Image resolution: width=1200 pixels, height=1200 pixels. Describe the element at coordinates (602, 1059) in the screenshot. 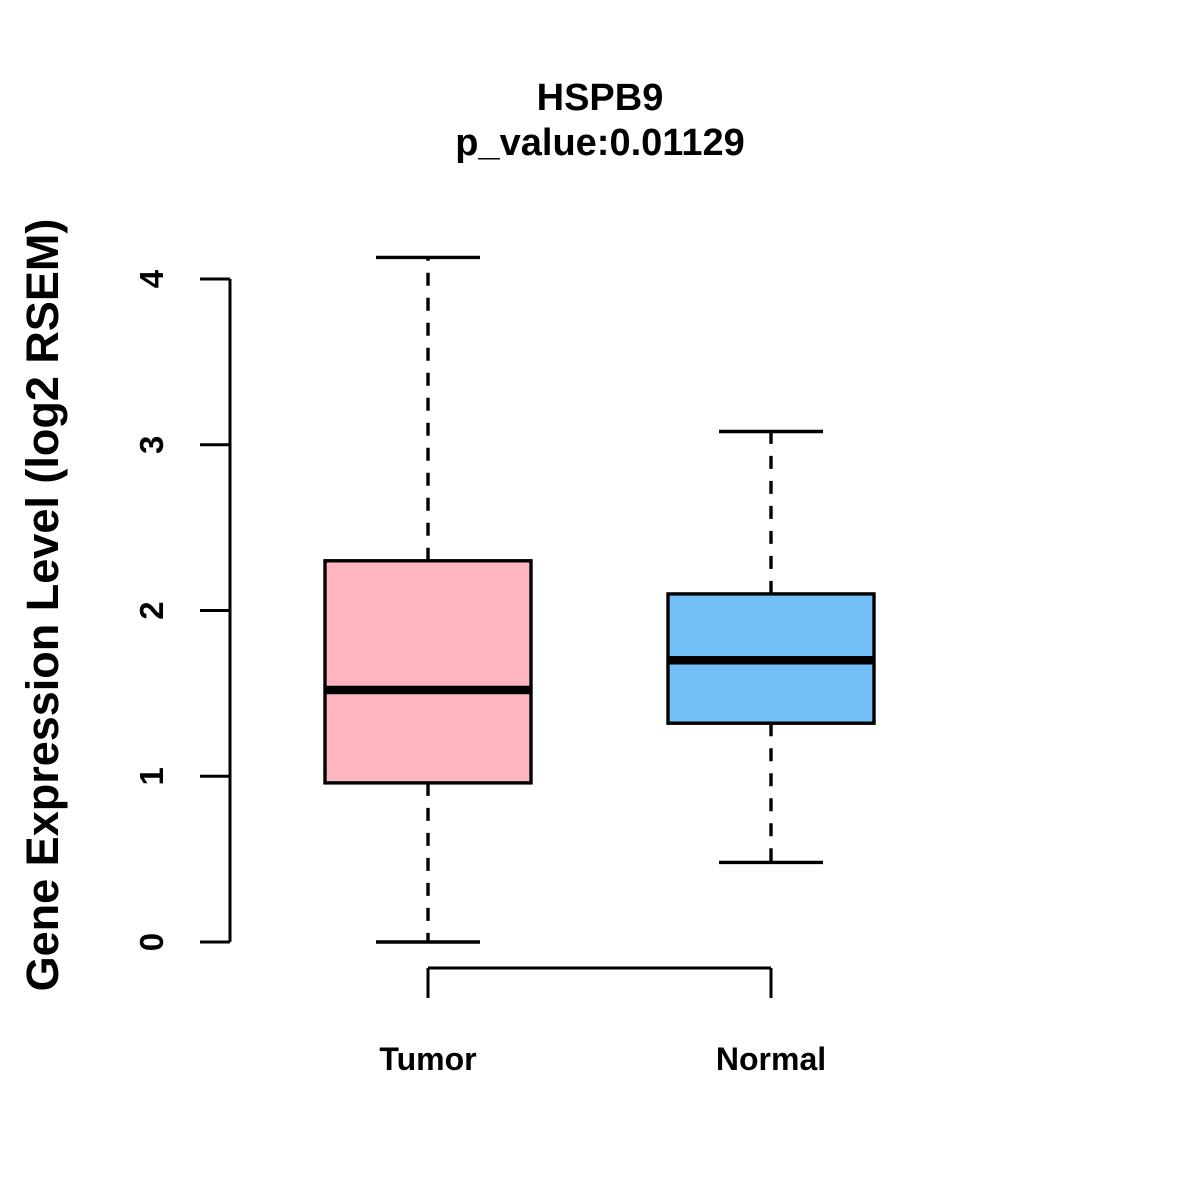

I see `category-labels: Tumor Normal` at that location.